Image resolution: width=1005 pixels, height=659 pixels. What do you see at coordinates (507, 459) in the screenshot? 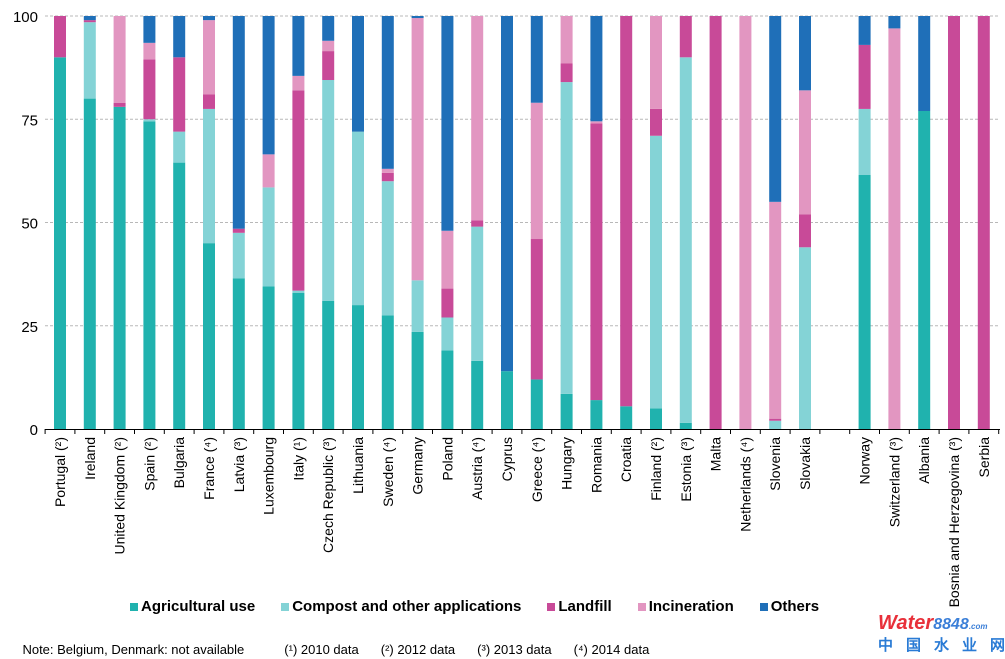
I see `x-tick-label: Cyprus` at bounding box center [507, 459].